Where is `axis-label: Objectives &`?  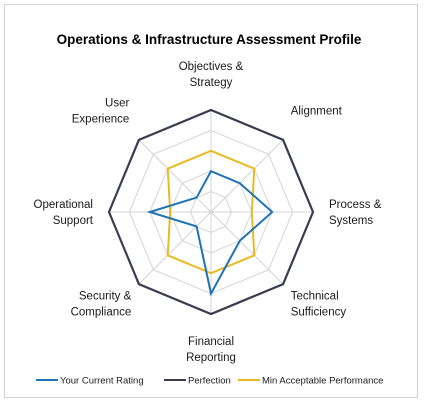 axis-label: Objectives & is located at coordinates (211, 67).